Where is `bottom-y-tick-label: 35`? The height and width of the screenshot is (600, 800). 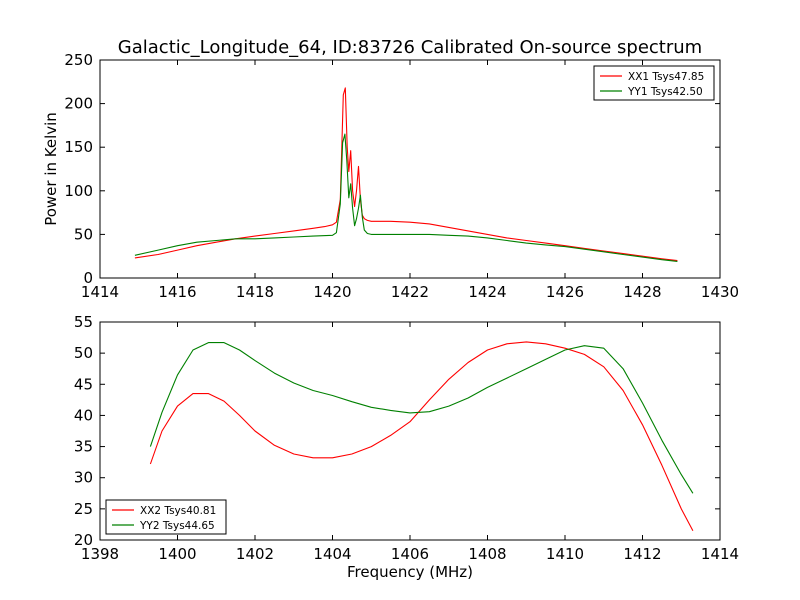
bottom-y-tick-label: 35 is located at coordinates (83, 447).